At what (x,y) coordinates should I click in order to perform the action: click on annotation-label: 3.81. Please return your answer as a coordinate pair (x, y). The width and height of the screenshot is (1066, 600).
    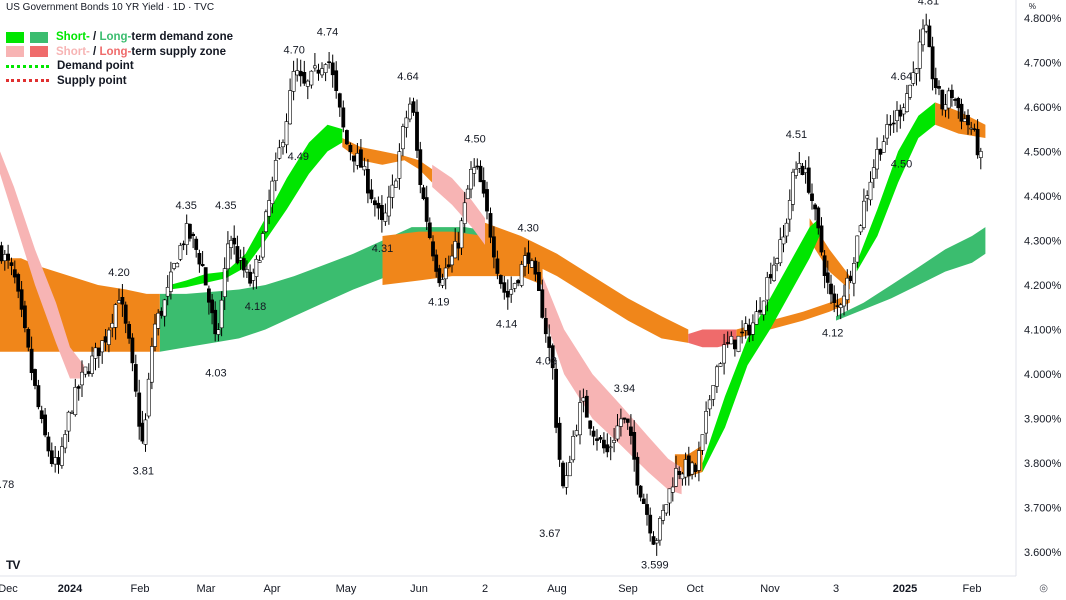
    Looking at the image, I should click on (143, 472).